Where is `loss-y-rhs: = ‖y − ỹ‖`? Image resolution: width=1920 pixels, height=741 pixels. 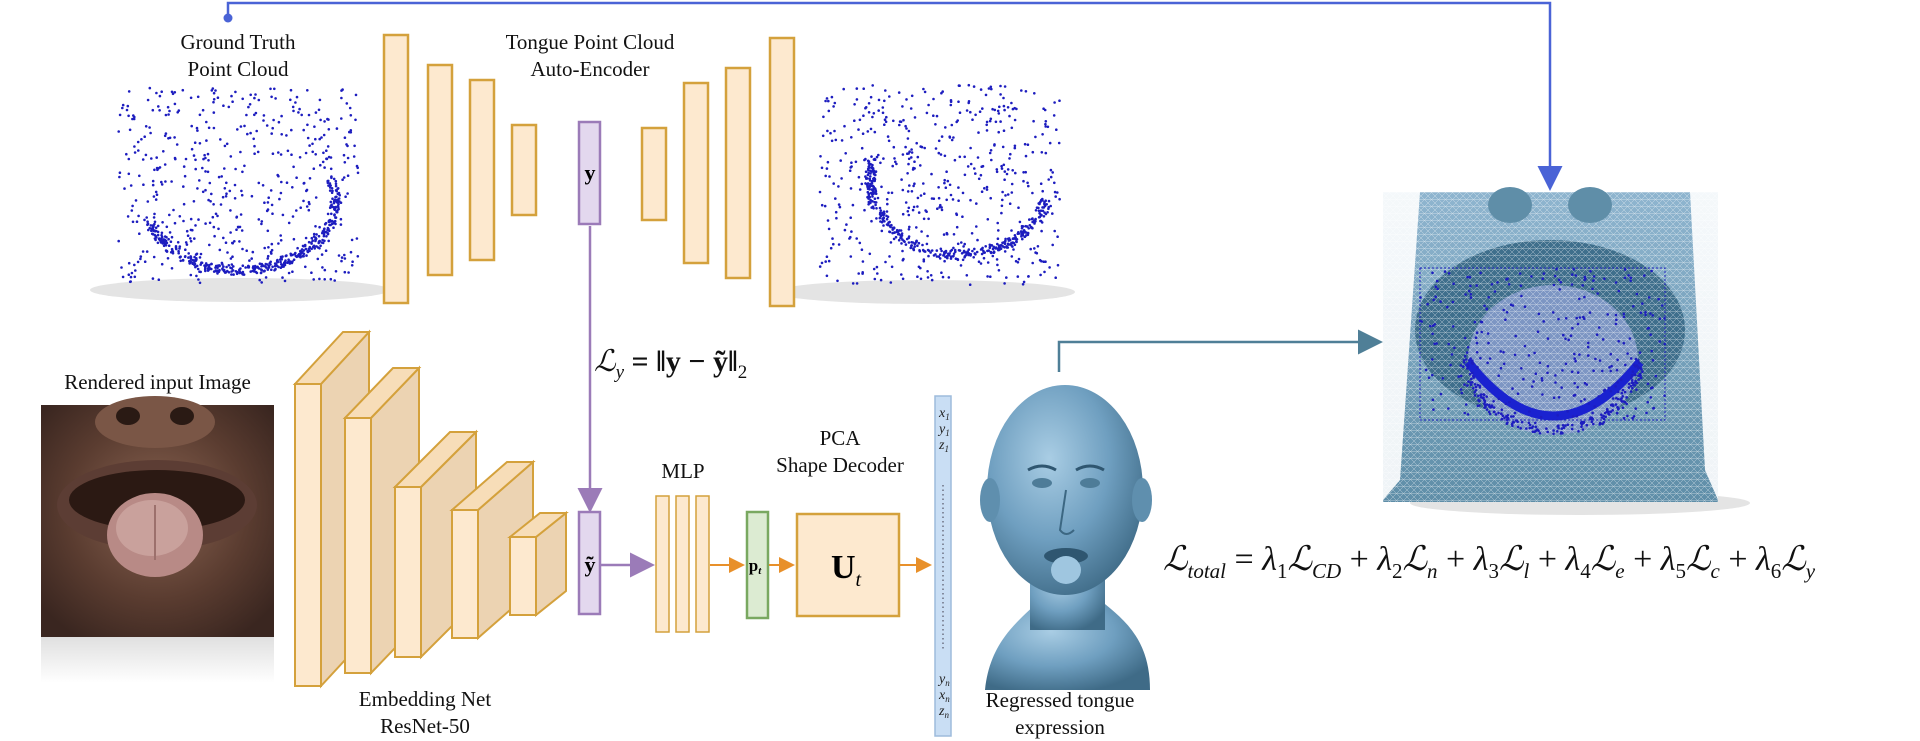
loss-y-rhs: = ‖y − ỹ‖ is located at coordinates (681, 361).